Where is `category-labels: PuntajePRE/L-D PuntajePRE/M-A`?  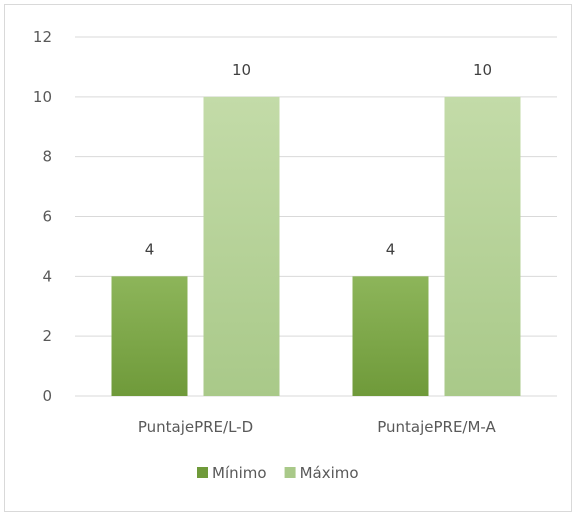
category-labels: PuntajePRE/L-D PuntajePRE/M-A is located at coordinates (317, 427).